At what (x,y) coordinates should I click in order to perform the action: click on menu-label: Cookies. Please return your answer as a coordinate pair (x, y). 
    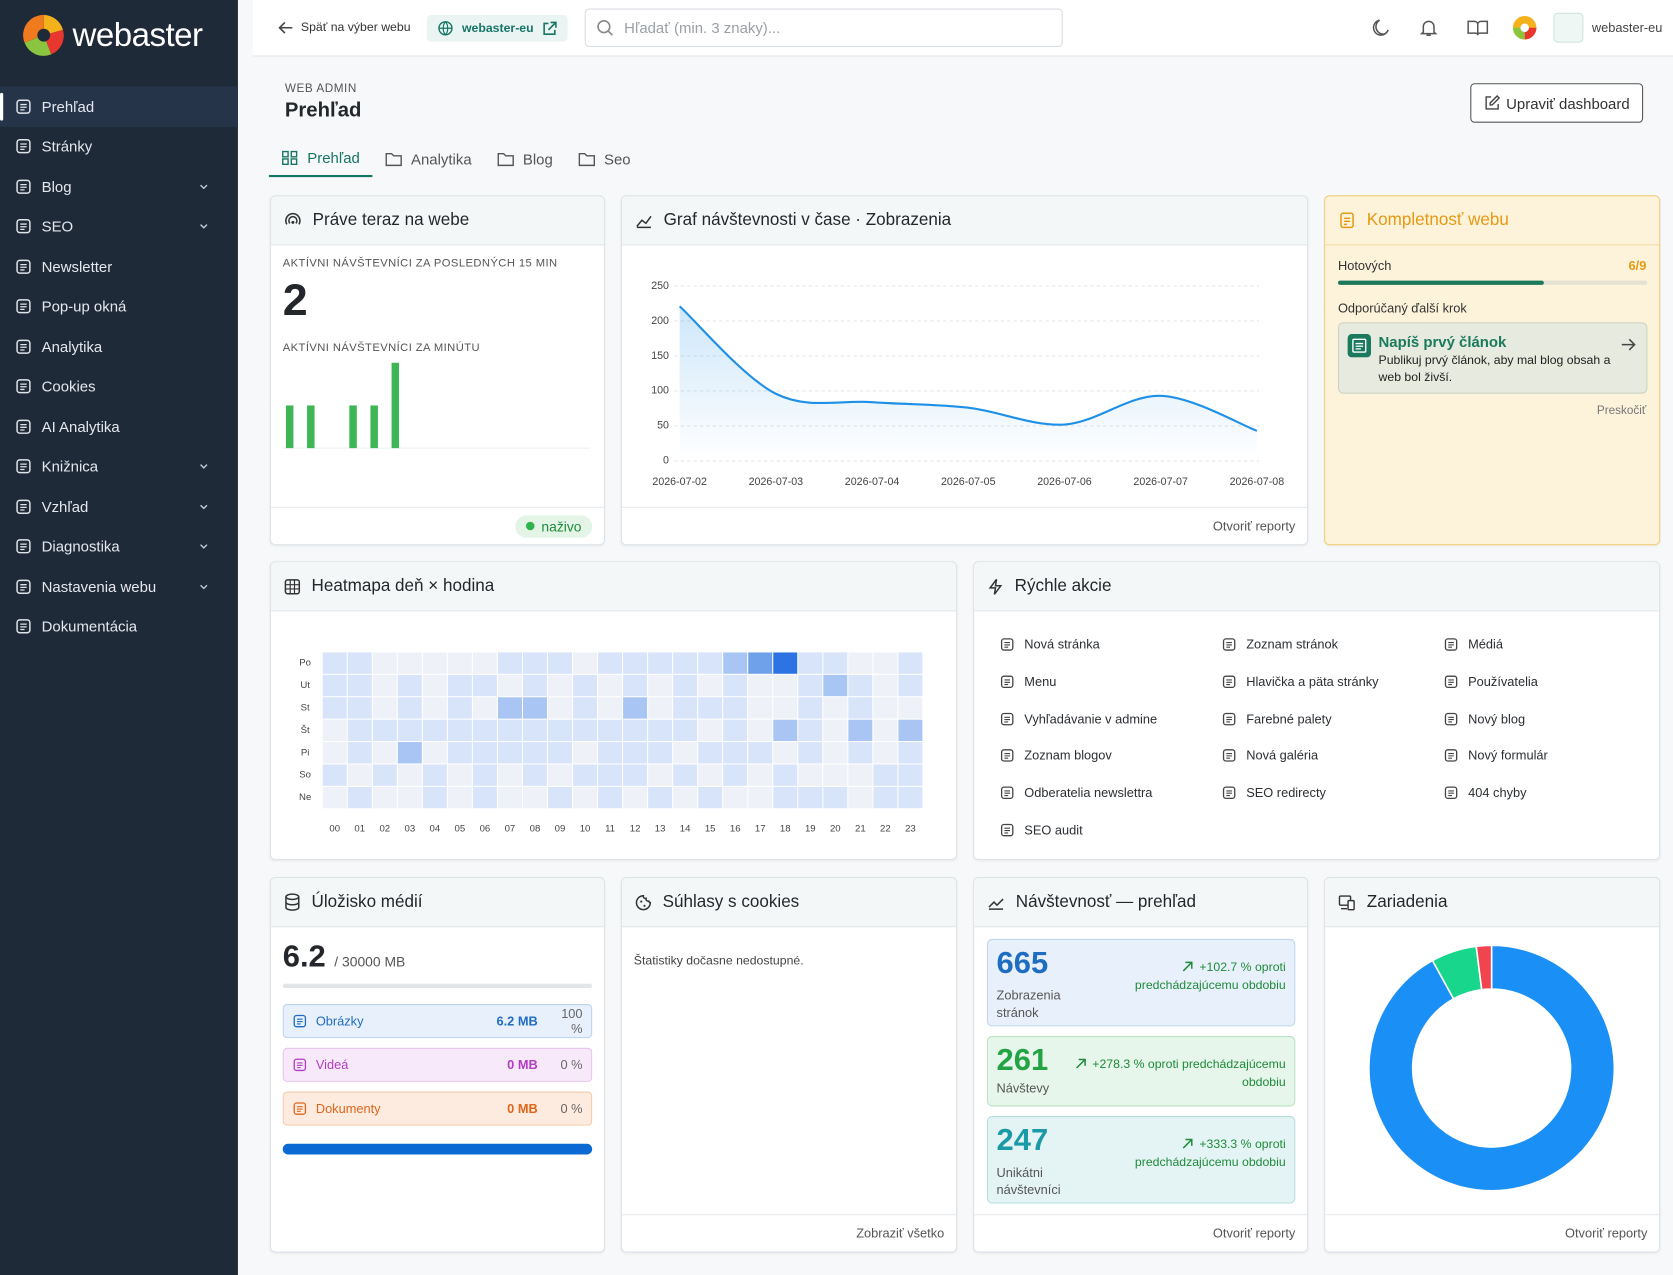
    Looking at the image, I should click on (68, 386).